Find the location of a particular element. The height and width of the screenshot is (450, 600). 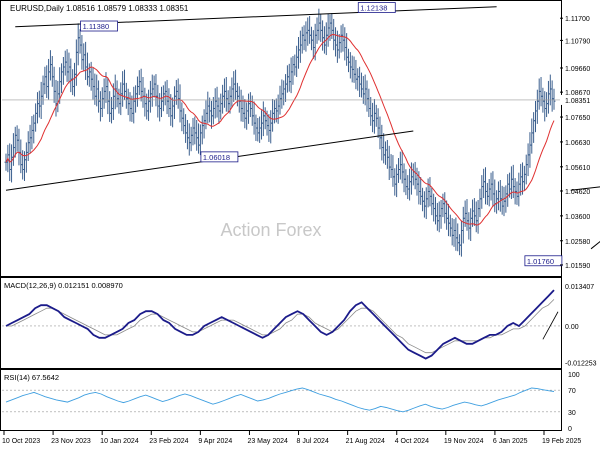

price-tick-label: 1.11700 is located at coordinates (577, 19).